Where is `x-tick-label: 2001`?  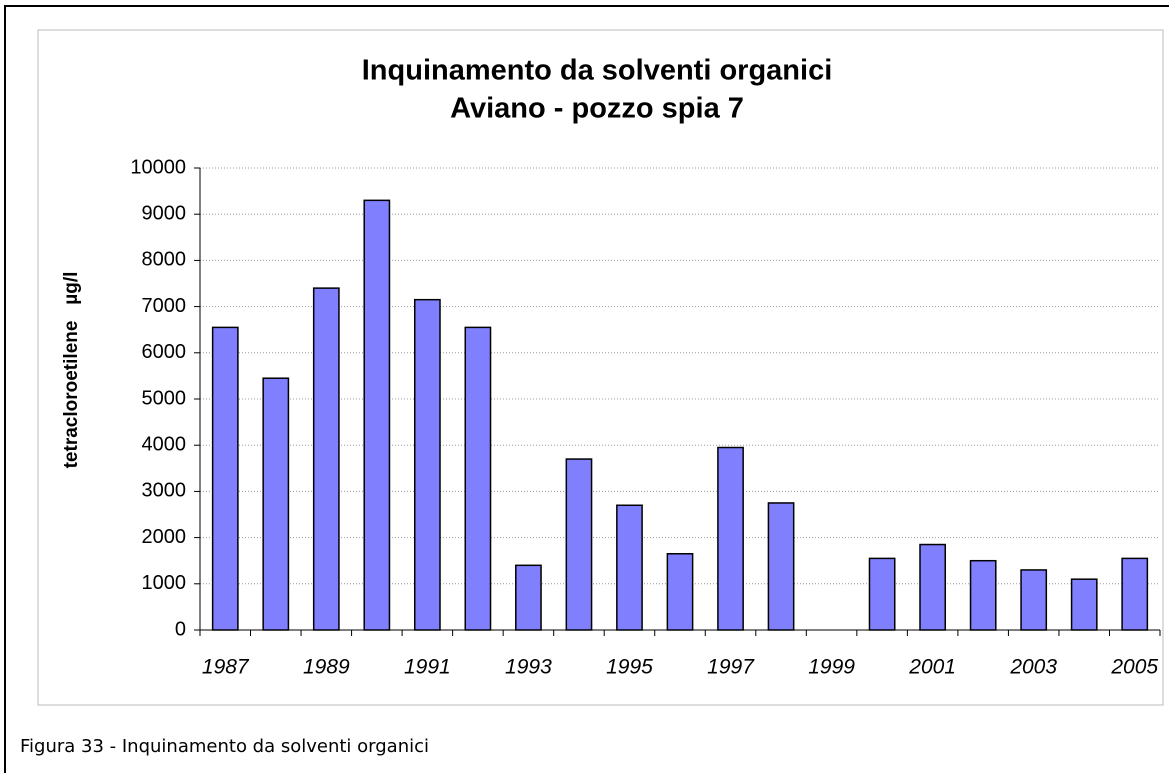 x-tick-label: 2001 is located at coordinates (932, 667).